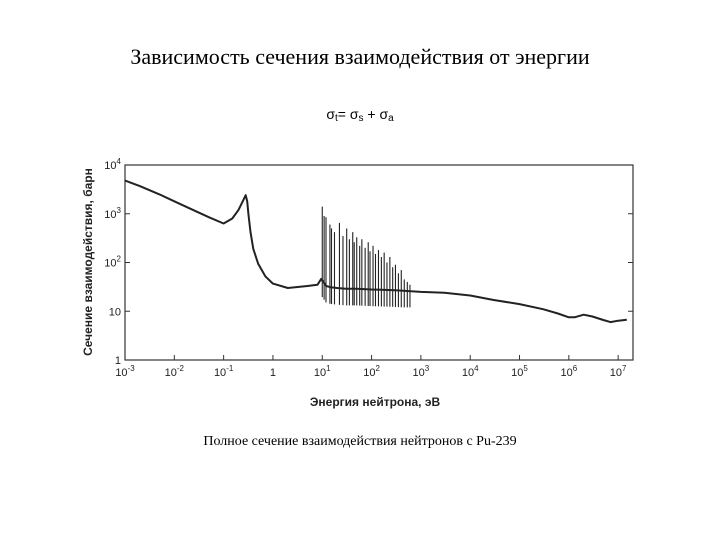 The width and height of the screenshot is (720, 540). What do you see at coordinates (568, 371) in the screenshot?
I see `x-tick-label: 10⁶` at bounding box center [568, 371].